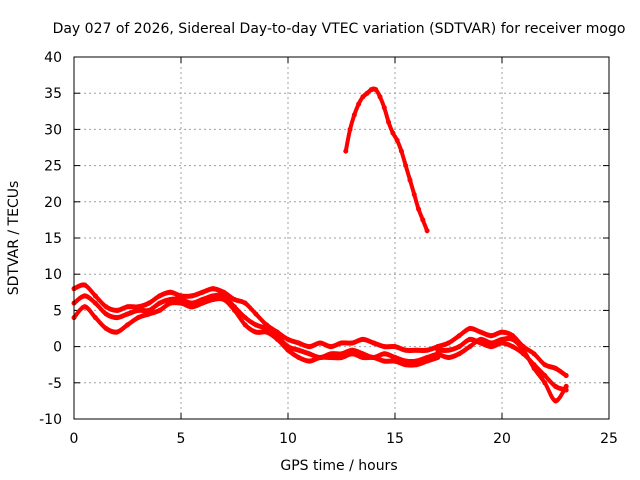 The image size is (640, 480). What do you see at coordinates (53, 58) in the screenshot?
I see `y-tick-label: 40` at bounding box center [53, 58].